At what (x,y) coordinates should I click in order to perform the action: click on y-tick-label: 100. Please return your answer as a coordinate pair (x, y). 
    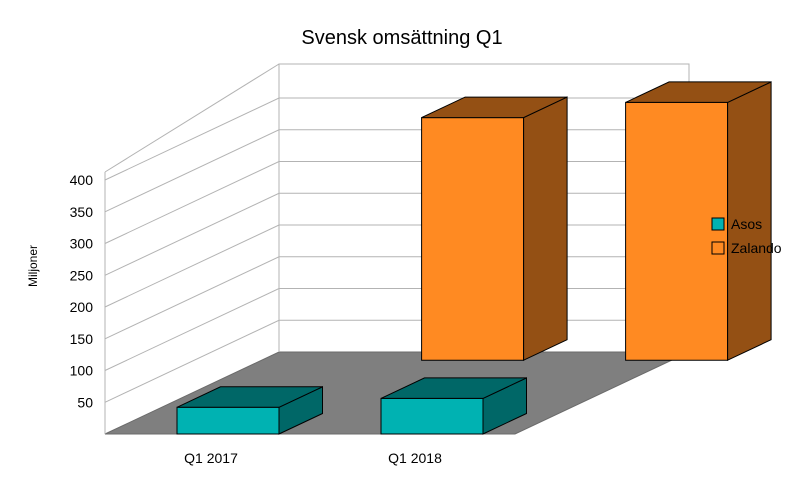
    Looking at the image, I should click on (82, 371).